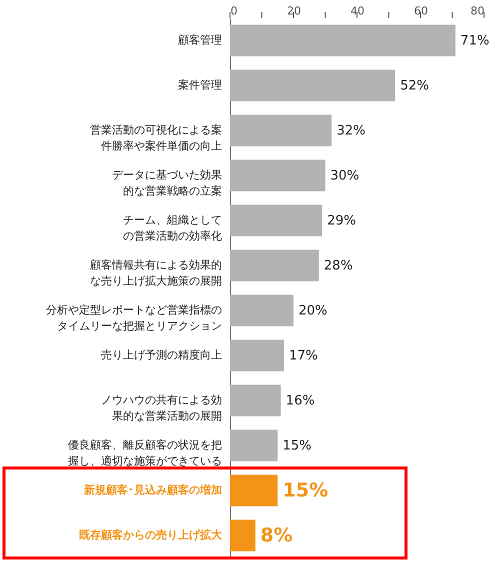 The height and width of the screenshot is (570, 500). What do you see at coordinates (151, 535) in the screenshot?
I see `y-tick-label: 既存顧客からの売り上げ拡大` at bounding box center [151, 535].